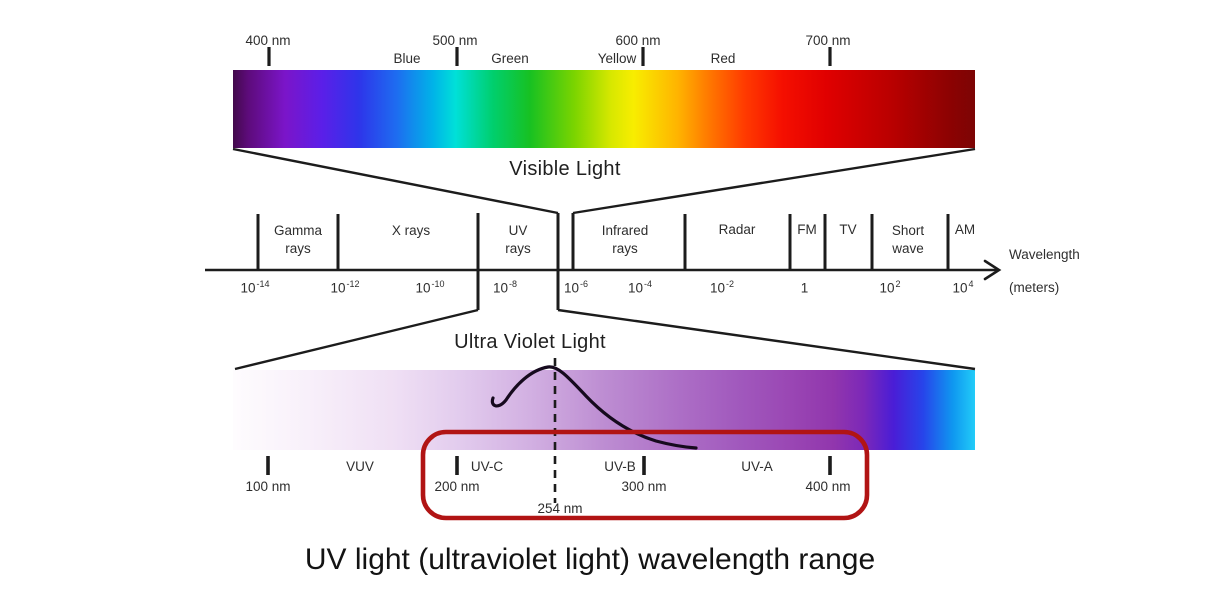  Describe the element at coordinates (549, 56) in the screenshot. I see `visible-wavelength-ticks` at that location.